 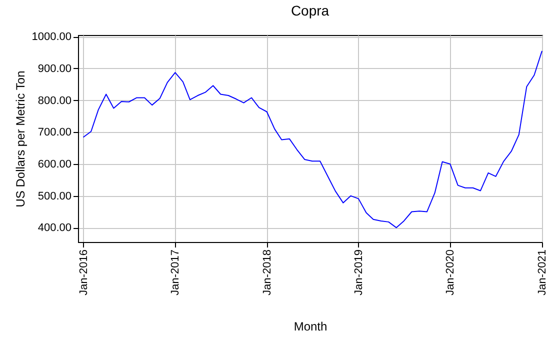 What do you see at coordinates (55, 132) in the screenshot?
I see `y-tick-label: 700.00` at bounding box center [55, 132].